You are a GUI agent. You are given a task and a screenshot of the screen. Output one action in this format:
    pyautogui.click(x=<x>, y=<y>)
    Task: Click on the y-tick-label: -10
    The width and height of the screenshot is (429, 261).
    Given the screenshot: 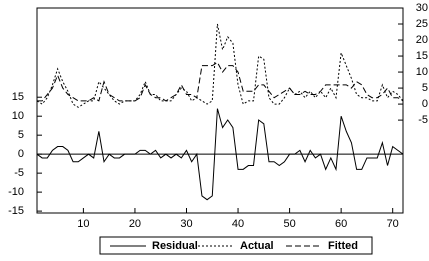 What is the action you would take?
    pyautogui.click(x=16, y=192)
    